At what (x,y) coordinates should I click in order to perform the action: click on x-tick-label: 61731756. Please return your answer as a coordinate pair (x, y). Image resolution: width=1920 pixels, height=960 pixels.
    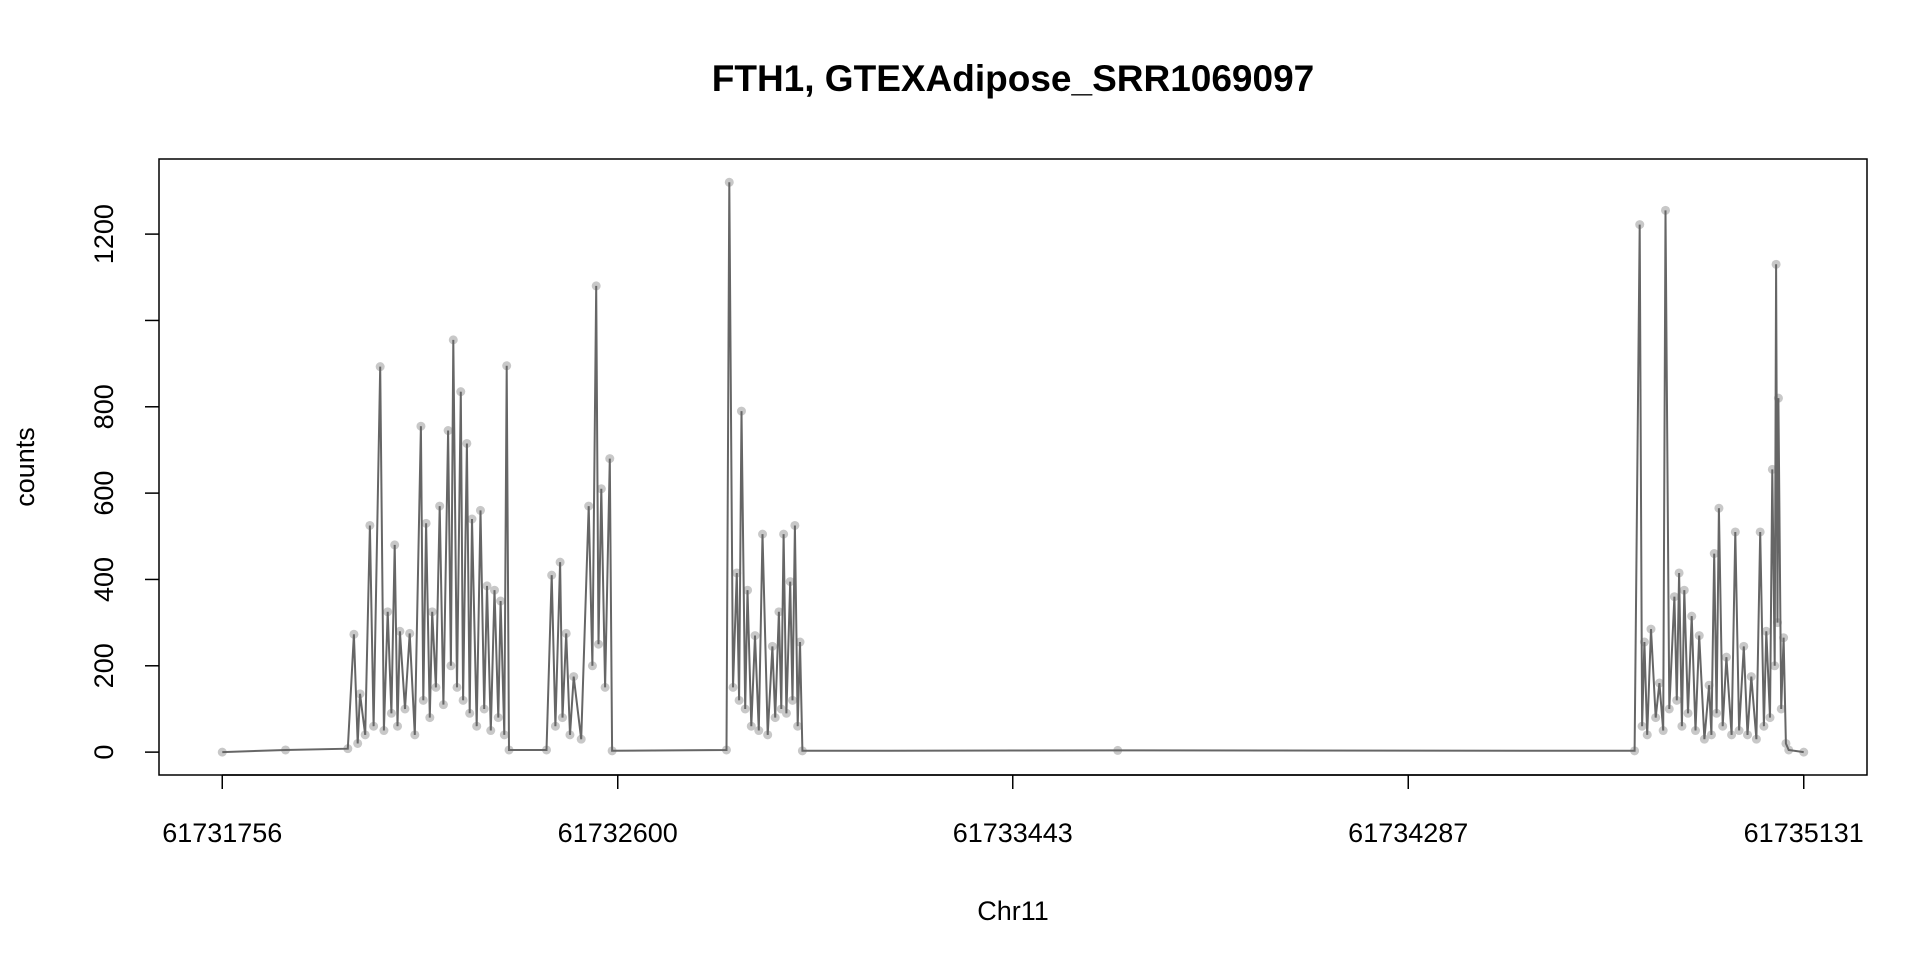
    Looking at the image, I should click on (222, 833).